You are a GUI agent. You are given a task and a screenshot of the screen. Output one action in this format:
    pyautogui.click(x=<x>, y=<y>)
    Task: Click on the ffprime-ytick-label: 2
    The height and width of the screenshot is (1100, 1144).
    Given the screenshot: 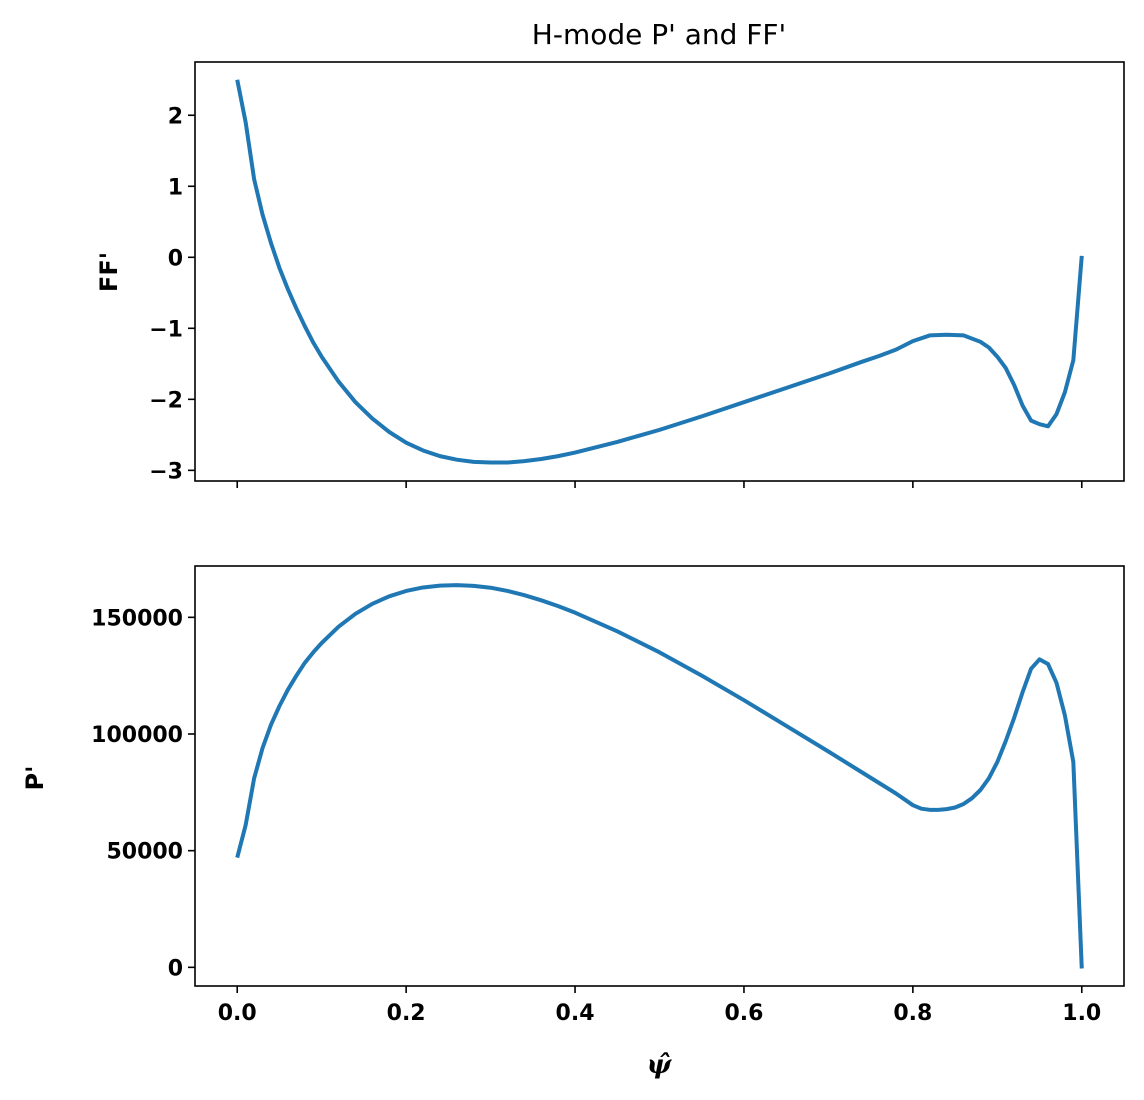 What is the action you would take?
    pyautogui.click(x=175, y=116)
    